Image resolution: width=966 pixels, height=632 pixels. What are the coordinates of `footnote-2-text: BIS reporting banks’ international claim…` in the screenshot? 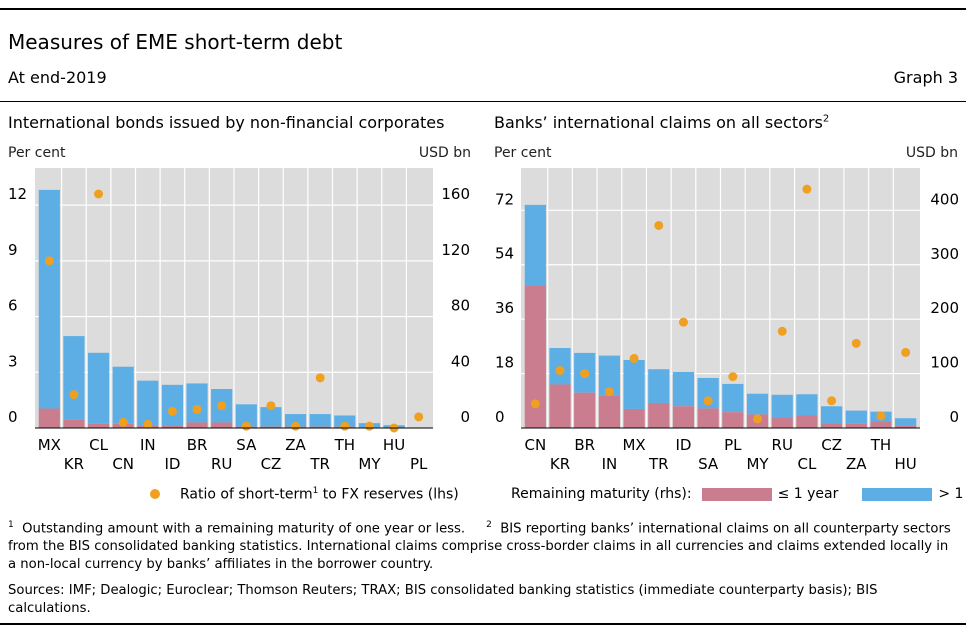 It's located at (725, 529).